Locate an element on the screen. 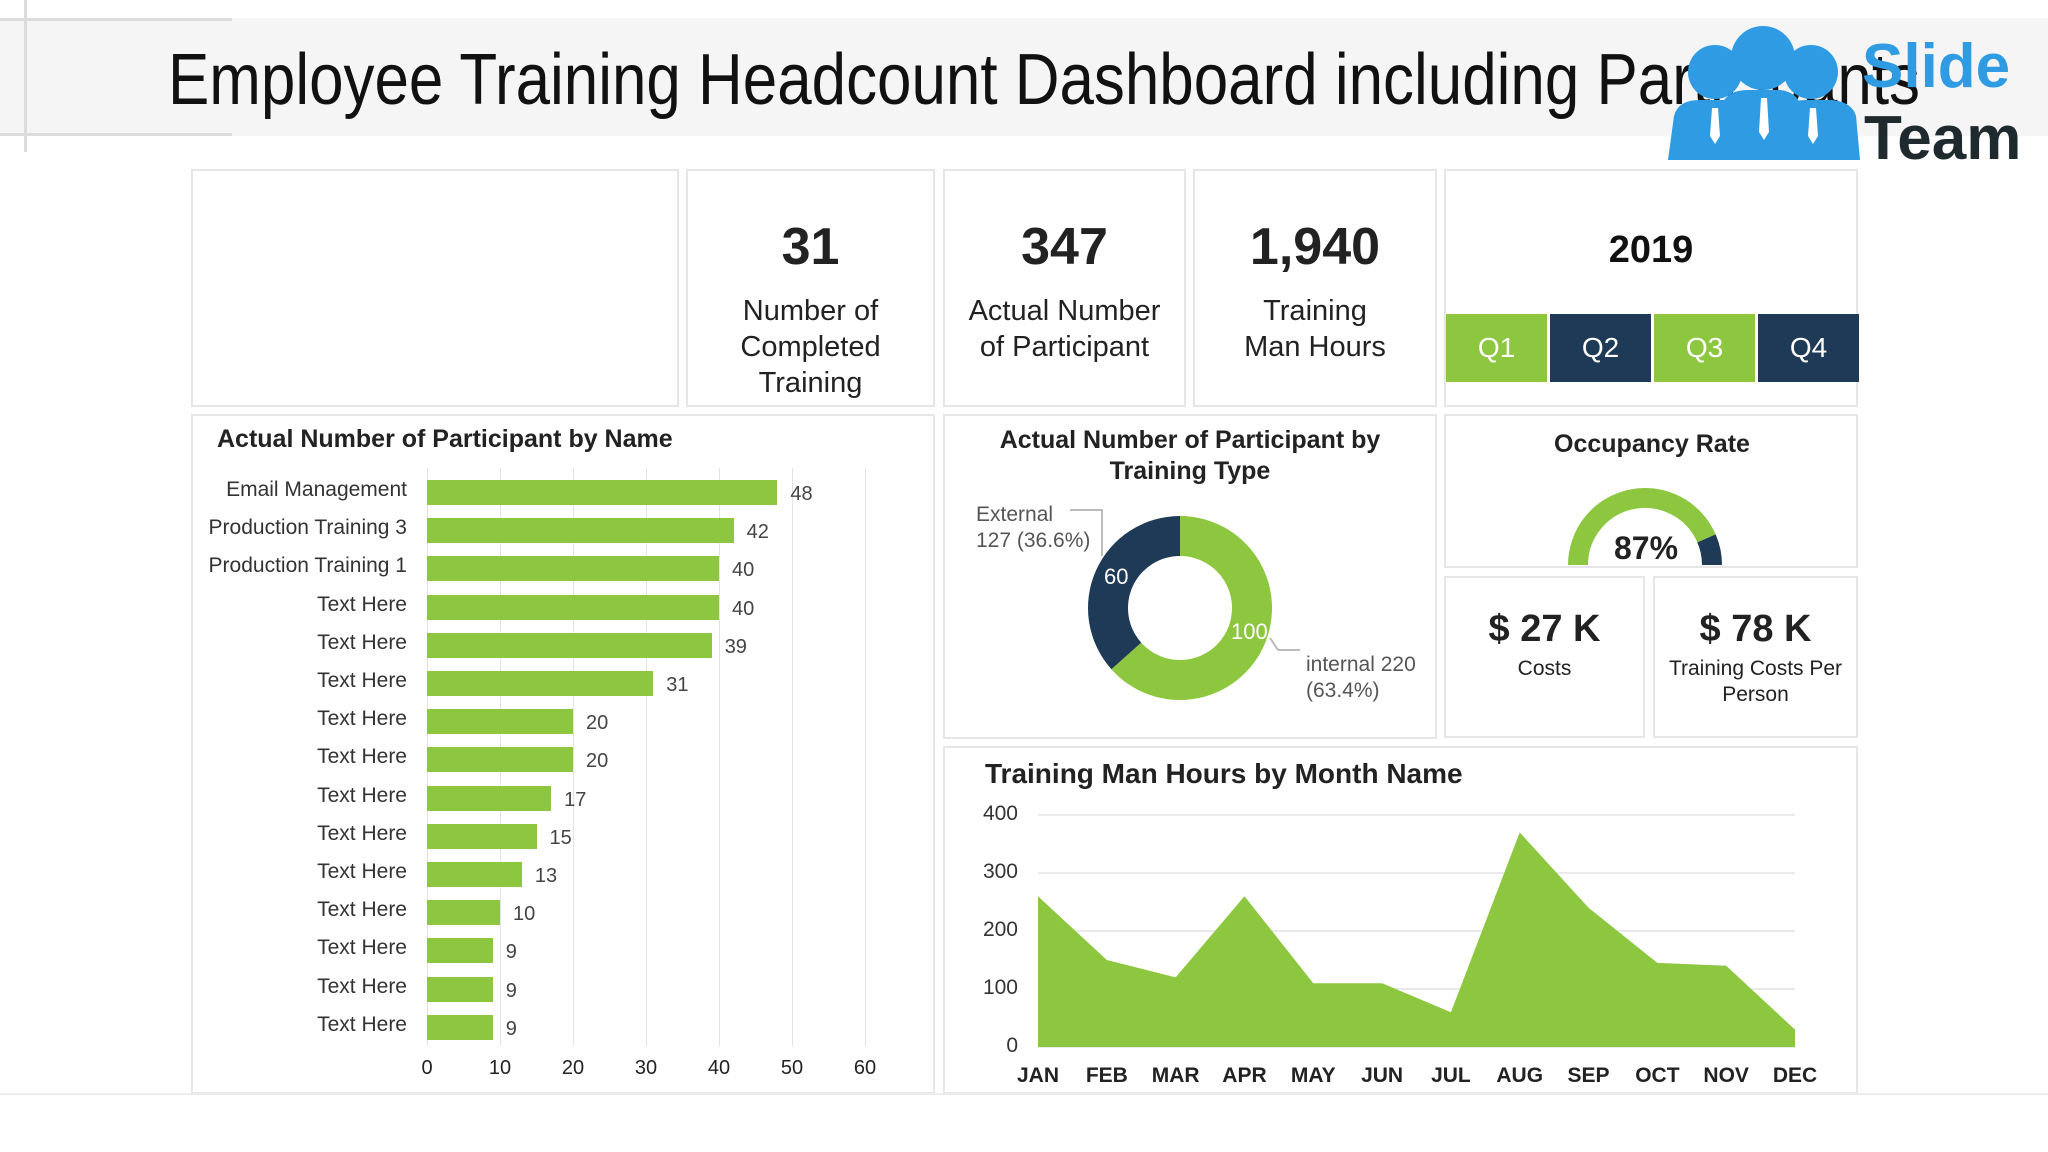  grid-line is located at coordinates (719, 757).